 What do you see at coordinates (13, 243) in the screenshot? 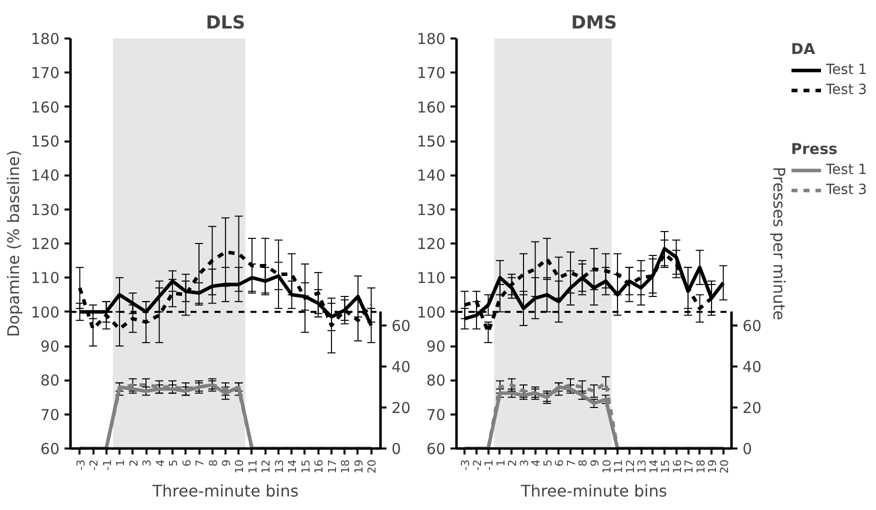
I see `y-axis-title: Dopamine (% baseline)` at bounding box center [13, 243].